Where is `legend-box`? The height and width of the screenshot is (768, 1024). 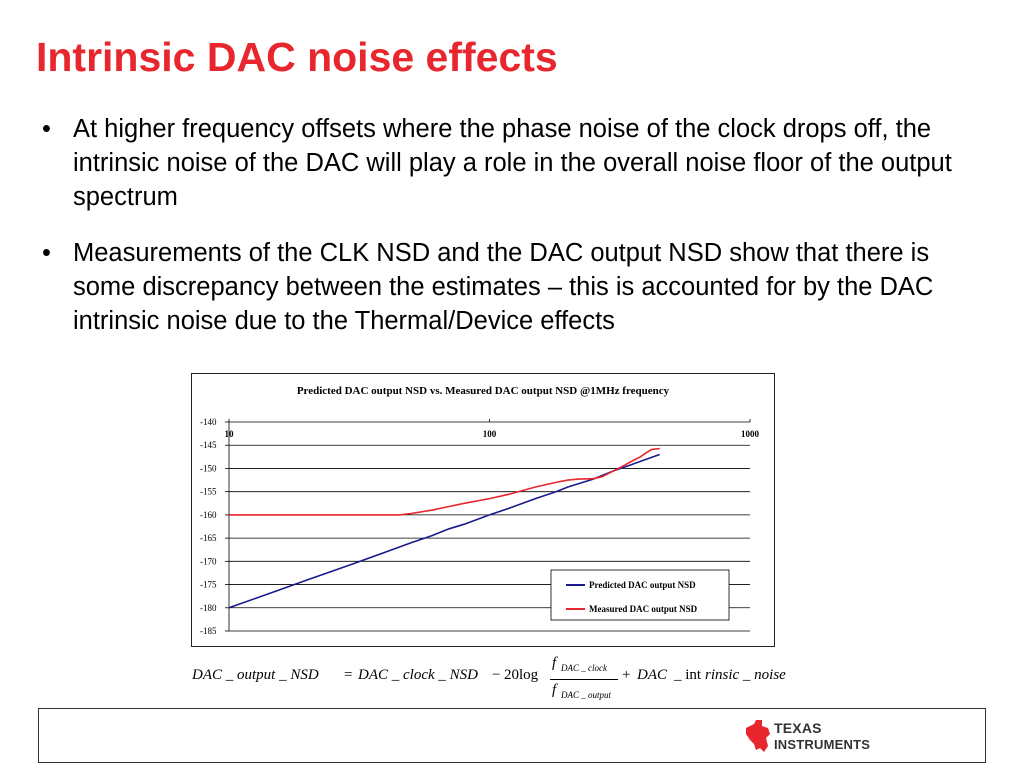 legend-box is located at coordinates (640, 595).